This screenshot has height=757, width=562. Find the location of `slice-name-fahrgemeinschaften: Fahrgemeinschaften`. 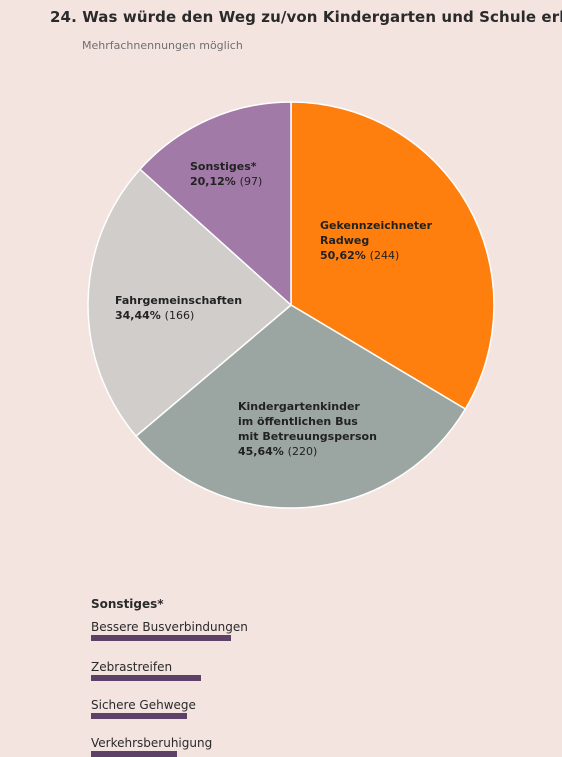

slice-name-fahrgemeinschaften: Fahrgemeinschaften is located at coordinates (179, 300).